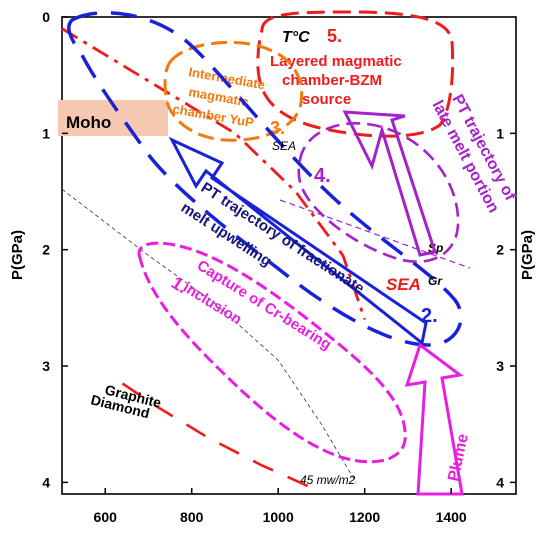  I want to click on layered-line1: Layered magmatic, so click(336, 61).